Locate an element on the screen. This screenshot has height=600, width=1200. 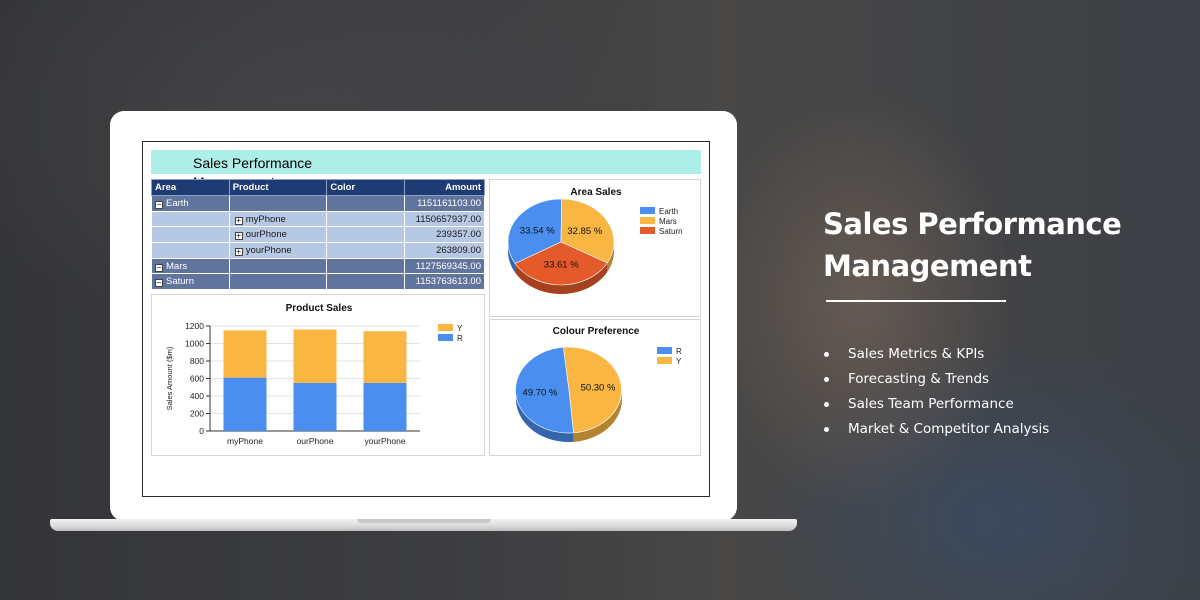
pie-slice-R is located at coordinates (544, 390).